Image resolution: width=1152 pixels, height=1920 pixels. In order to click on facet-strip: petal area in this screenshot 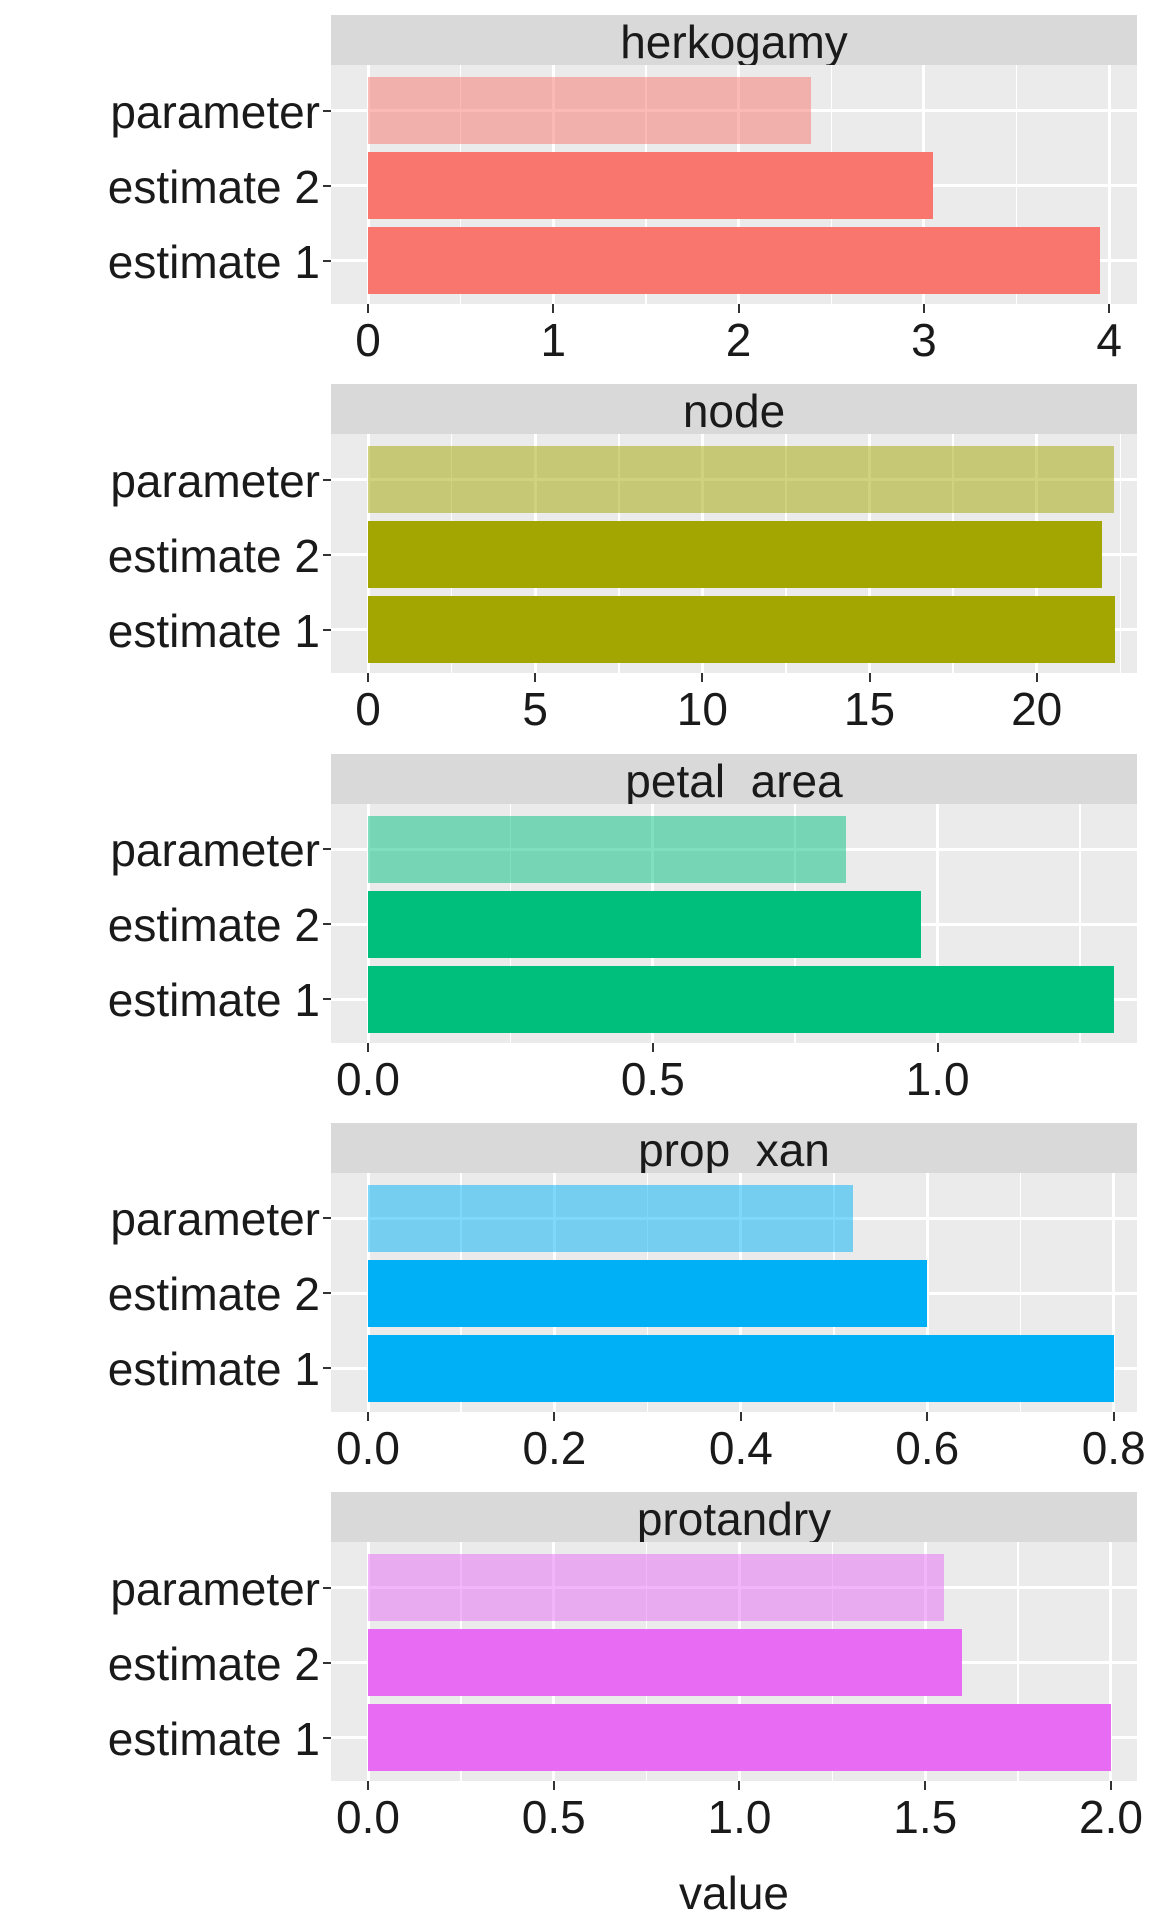, I will do `click(734, 780)`.